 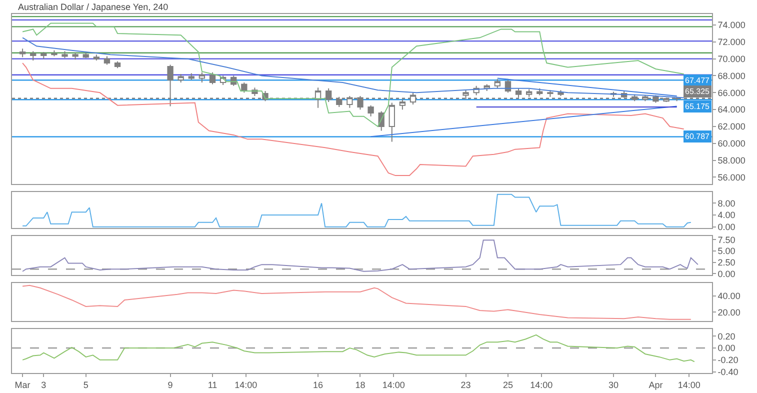 What do you see at coordinates (732, 127) in the screenshot?
I see `y-tick-label: 62.000` at bounding box center [732, 127].